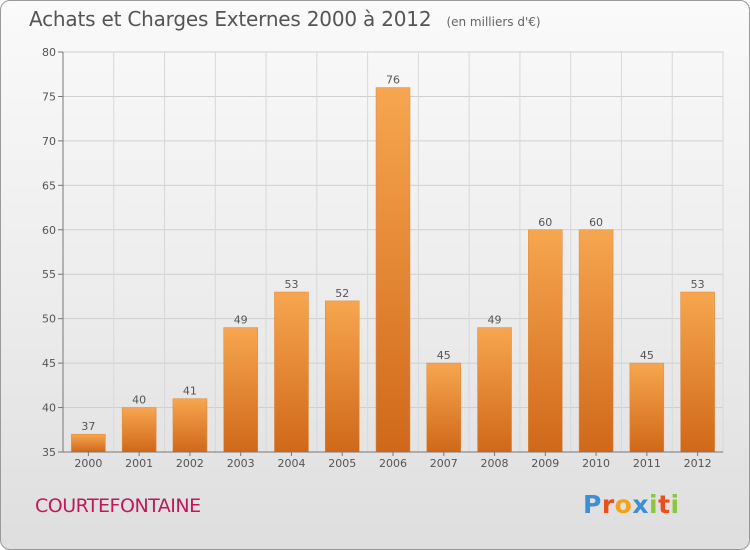  What do you see at coordinates (697, 372) in the screenshot?
I see `bar-2012` at bounding box center [697, 372].